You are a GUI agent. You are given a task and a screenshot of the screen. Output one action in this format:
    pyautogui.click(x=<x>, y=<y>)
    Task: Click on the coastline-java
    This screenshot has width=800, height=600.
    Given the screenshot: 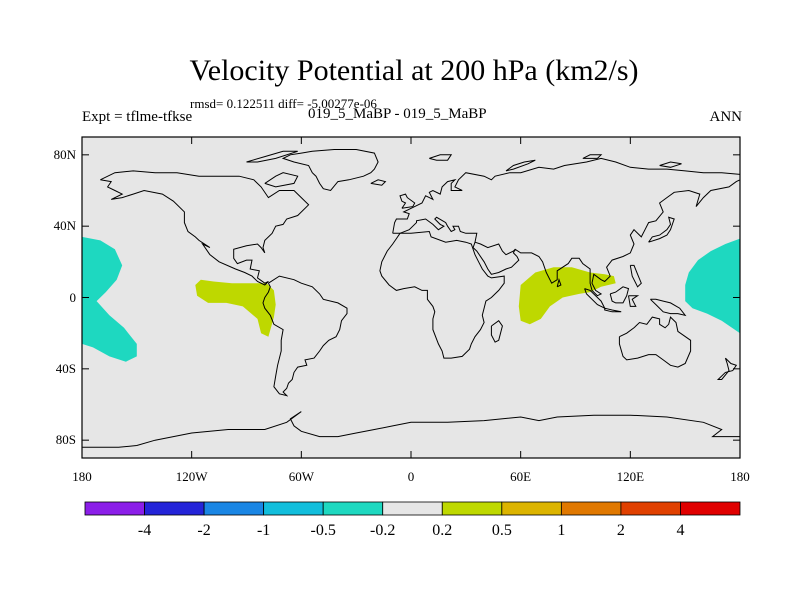 What is the action you would take?
    pyautogui.click(x=613, y=310)
    